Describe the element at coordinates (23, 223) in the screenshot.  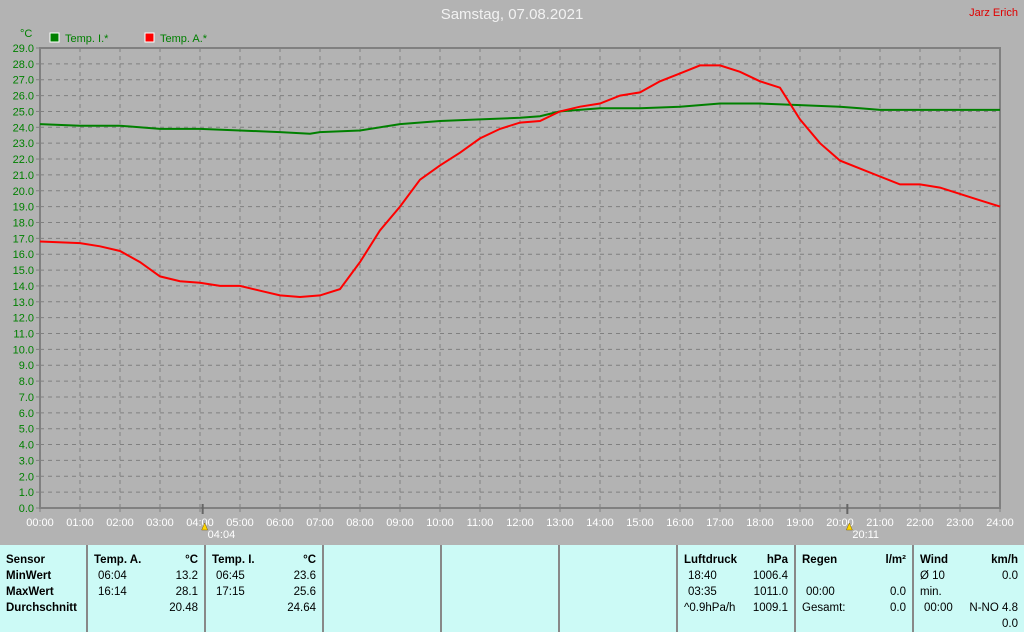
I see `y-tick-label: 18.0` at that location.